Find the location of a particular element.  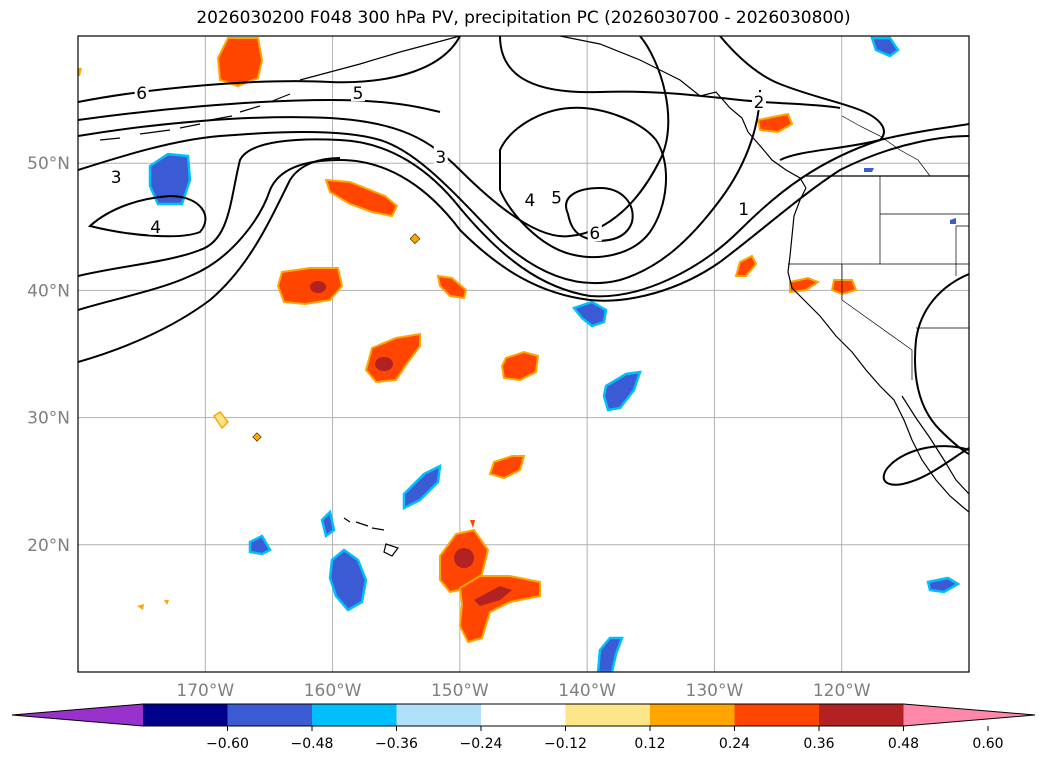

lon-label: 120°W is located at coordinates (842, 691).